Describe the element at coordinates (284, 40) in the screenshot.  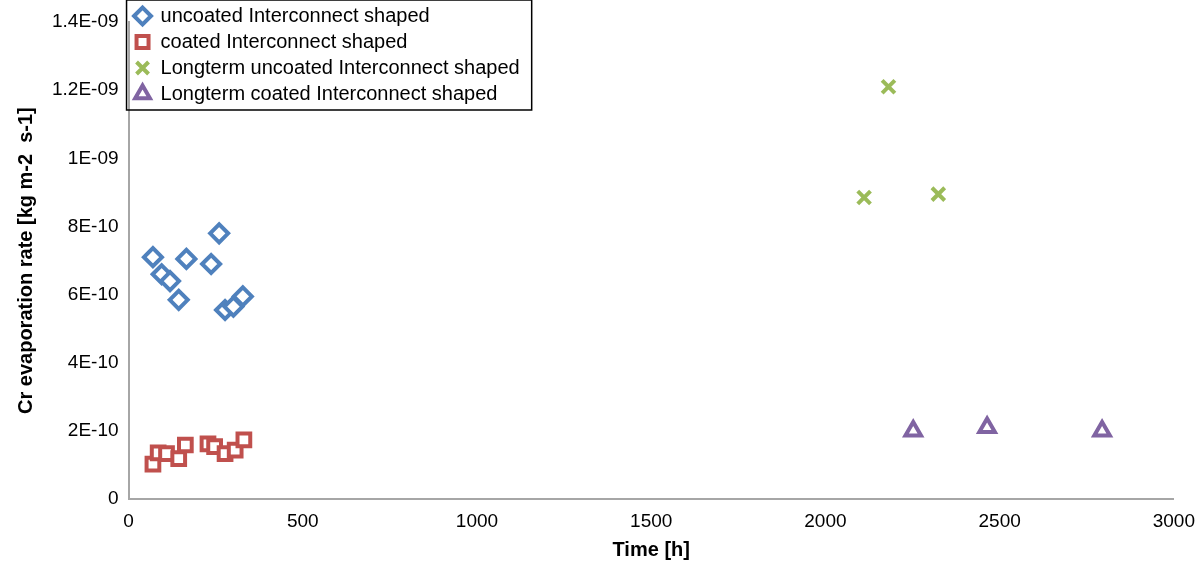
I see `legend-label: coated Interconnect shaped` at that location.